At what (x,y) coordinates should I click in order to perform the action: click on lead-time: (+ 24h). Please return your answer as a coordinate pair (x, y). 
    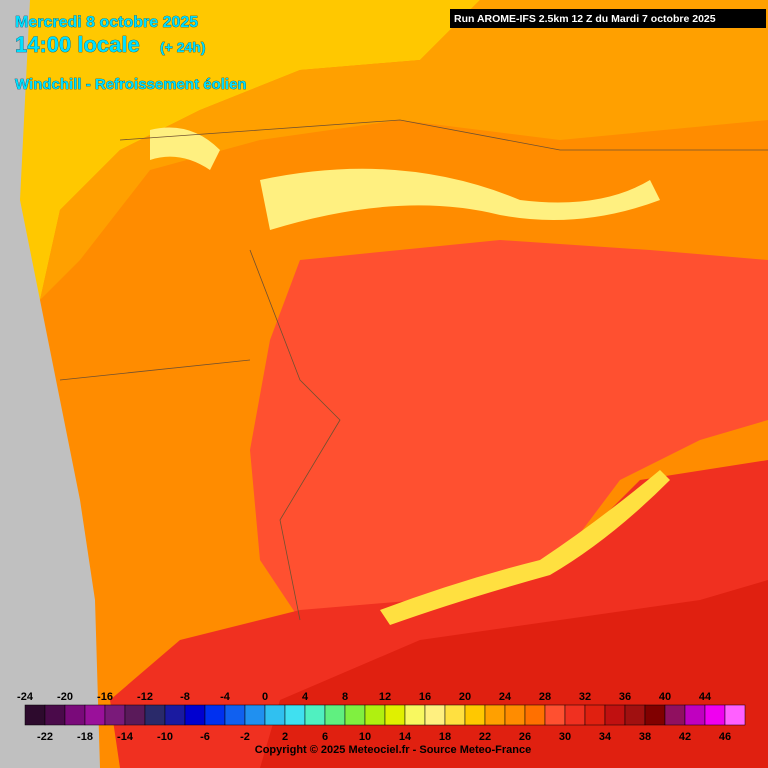
    Looking at the image, I should click on (183, 47).